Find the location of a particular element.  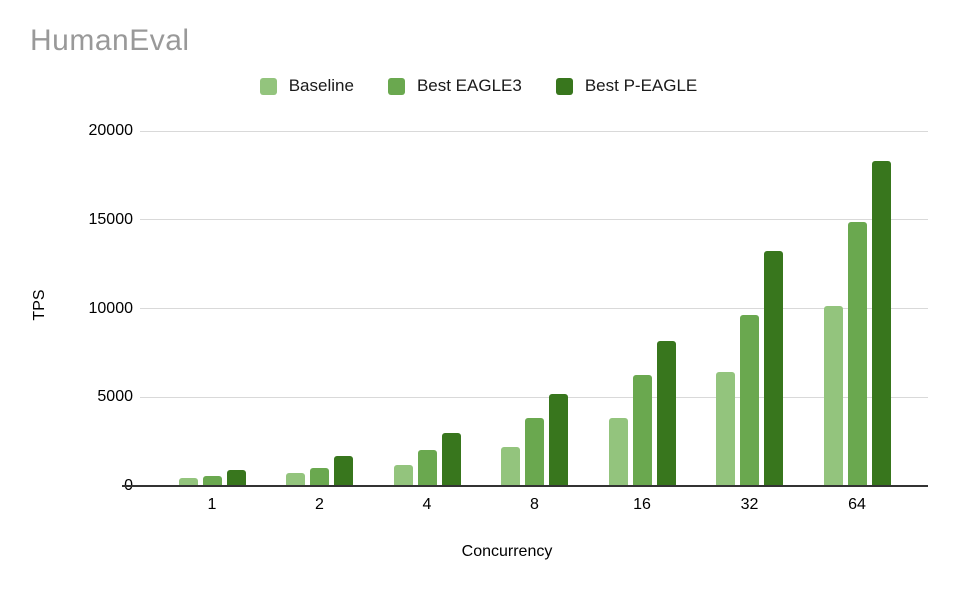

x-axis-baseline is located at coordinates (525, 486).